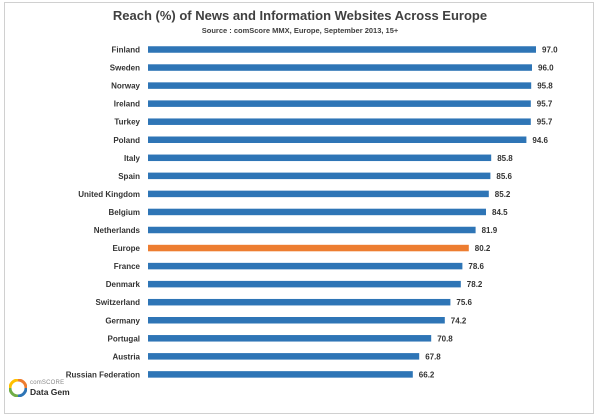 The width and height of the screenshot is (600, 420). I want to click on bar-italy, so click(320, 158).